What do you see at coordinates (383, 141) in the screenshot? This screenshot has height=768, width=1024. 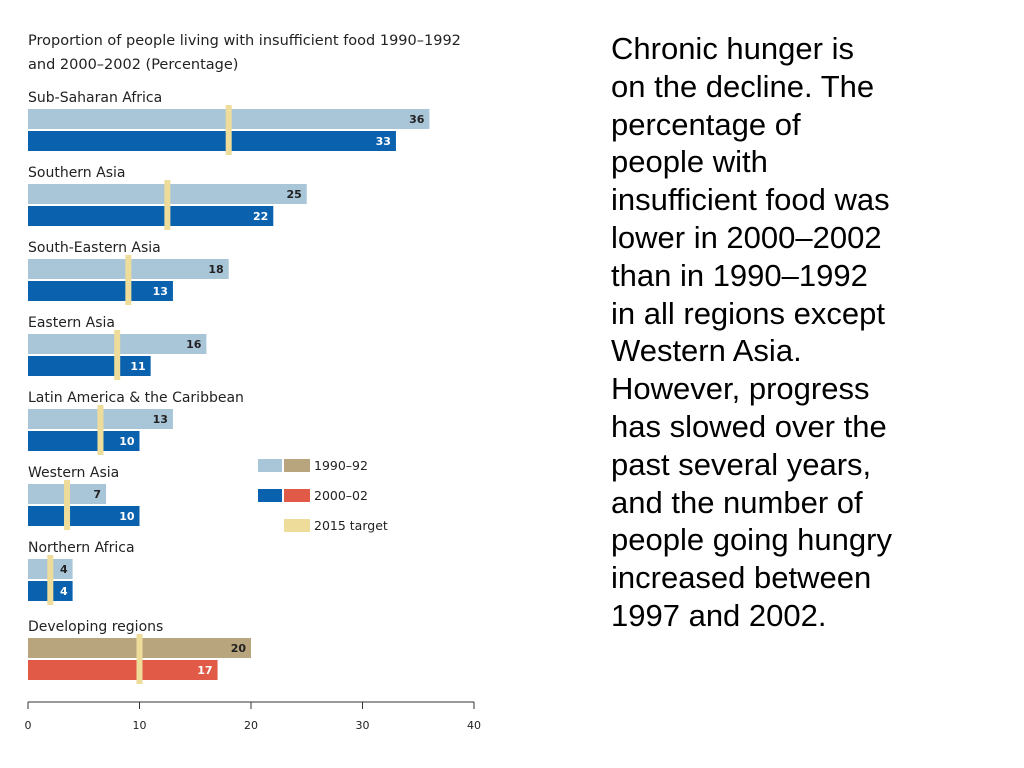 I see `value-label-2000-02: 33` at bounding box center [383, 141].